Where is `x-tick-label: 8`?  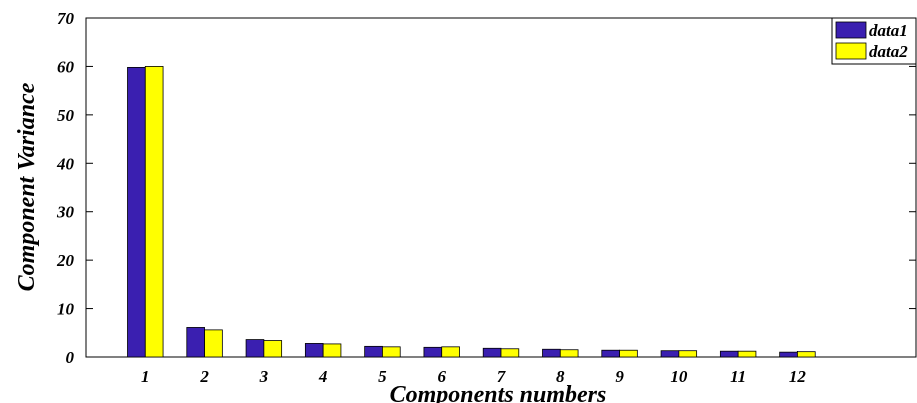 x-tick-label: 8 is located at coordinates (560, 376).